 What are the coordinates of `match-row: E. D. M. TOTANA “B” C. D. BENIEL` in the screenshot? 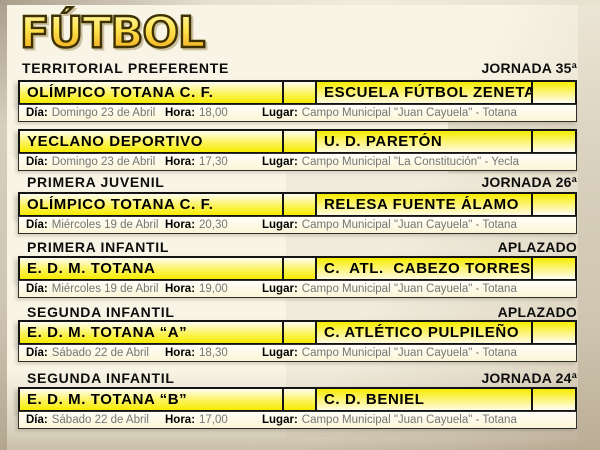 It's located at (297, 399).